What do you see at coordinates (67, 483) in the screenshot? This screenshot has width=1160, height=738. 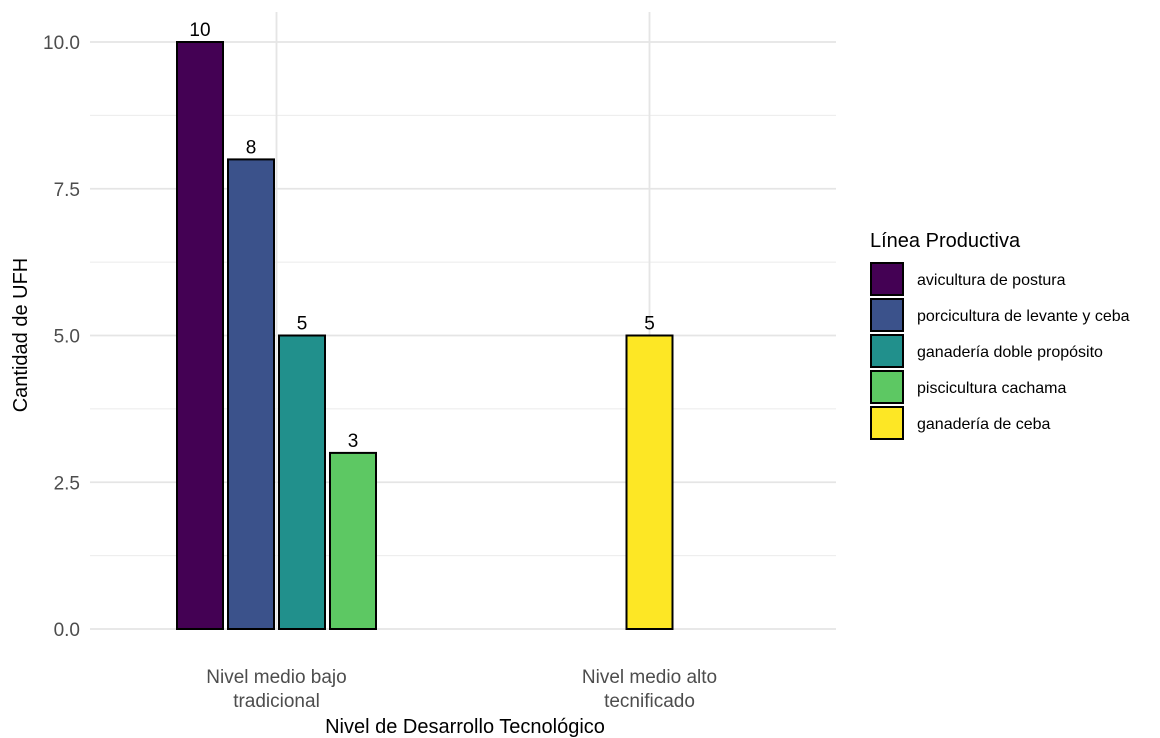 I see `y-tick-label: 2.5` at bounding box center [67, 483].